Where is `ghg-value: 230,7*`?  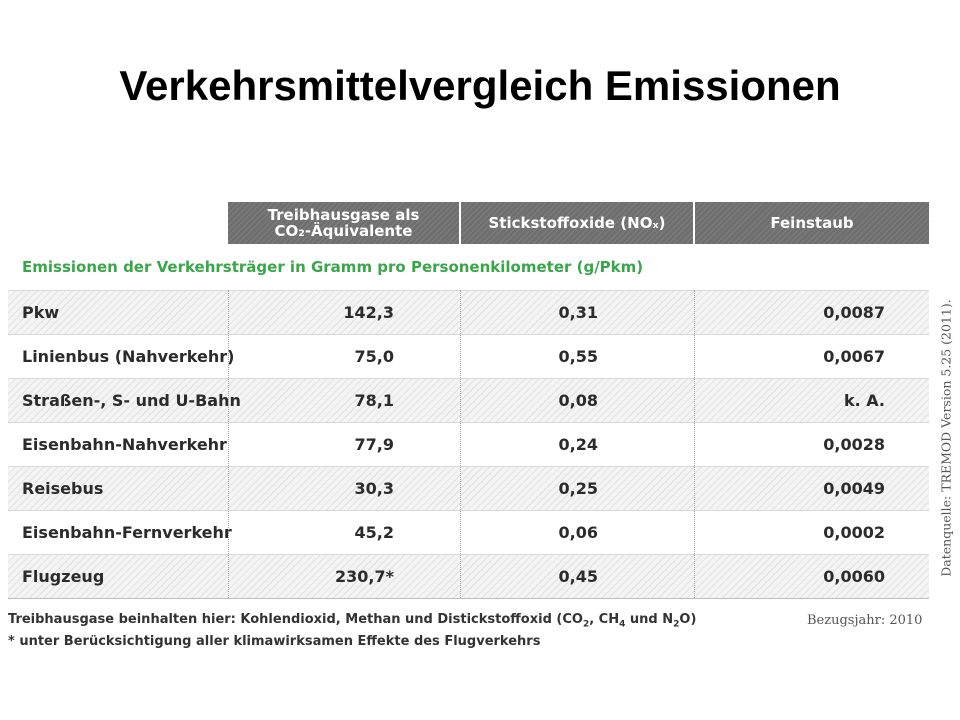
ghg-value: 230,7* is located at coordinates (364, 576).